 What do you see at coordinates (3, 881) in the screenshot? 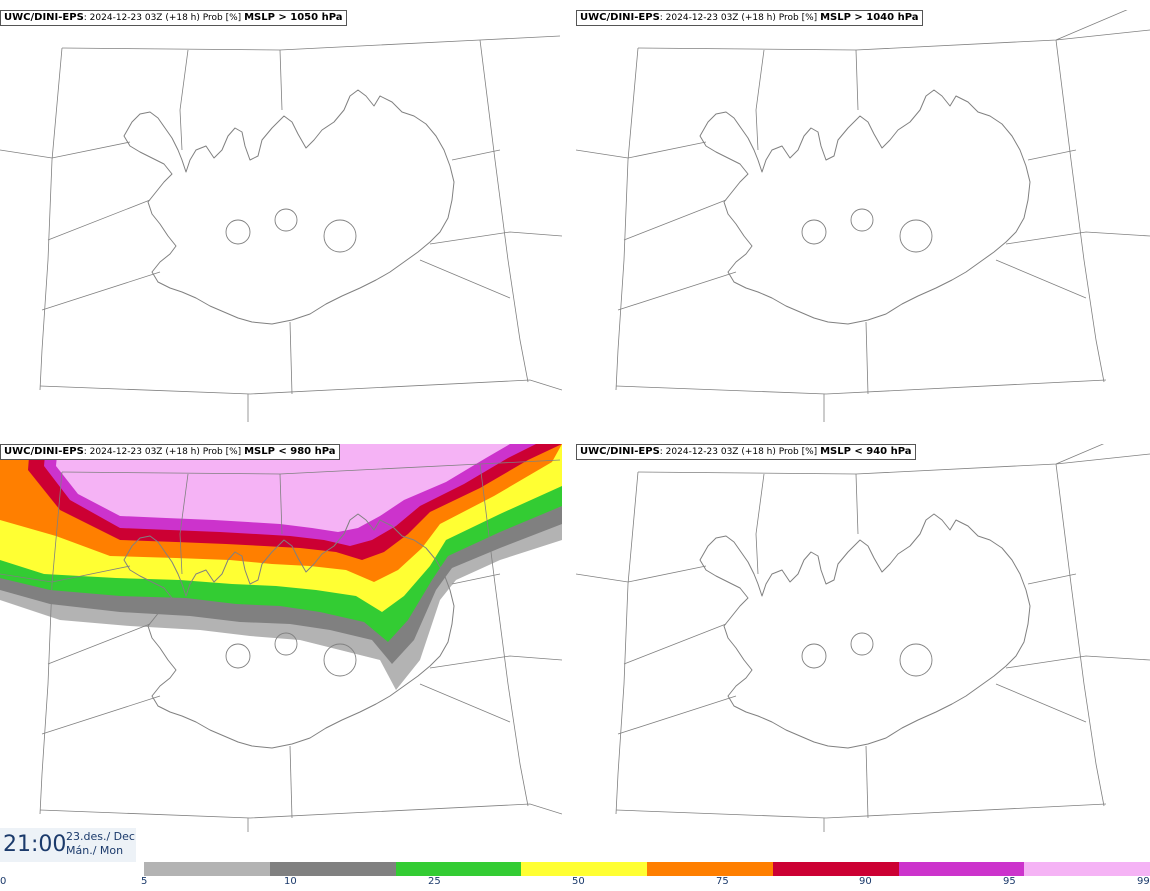
I see `colorbar-tick-label: 0` at bounding box center [3, 881].